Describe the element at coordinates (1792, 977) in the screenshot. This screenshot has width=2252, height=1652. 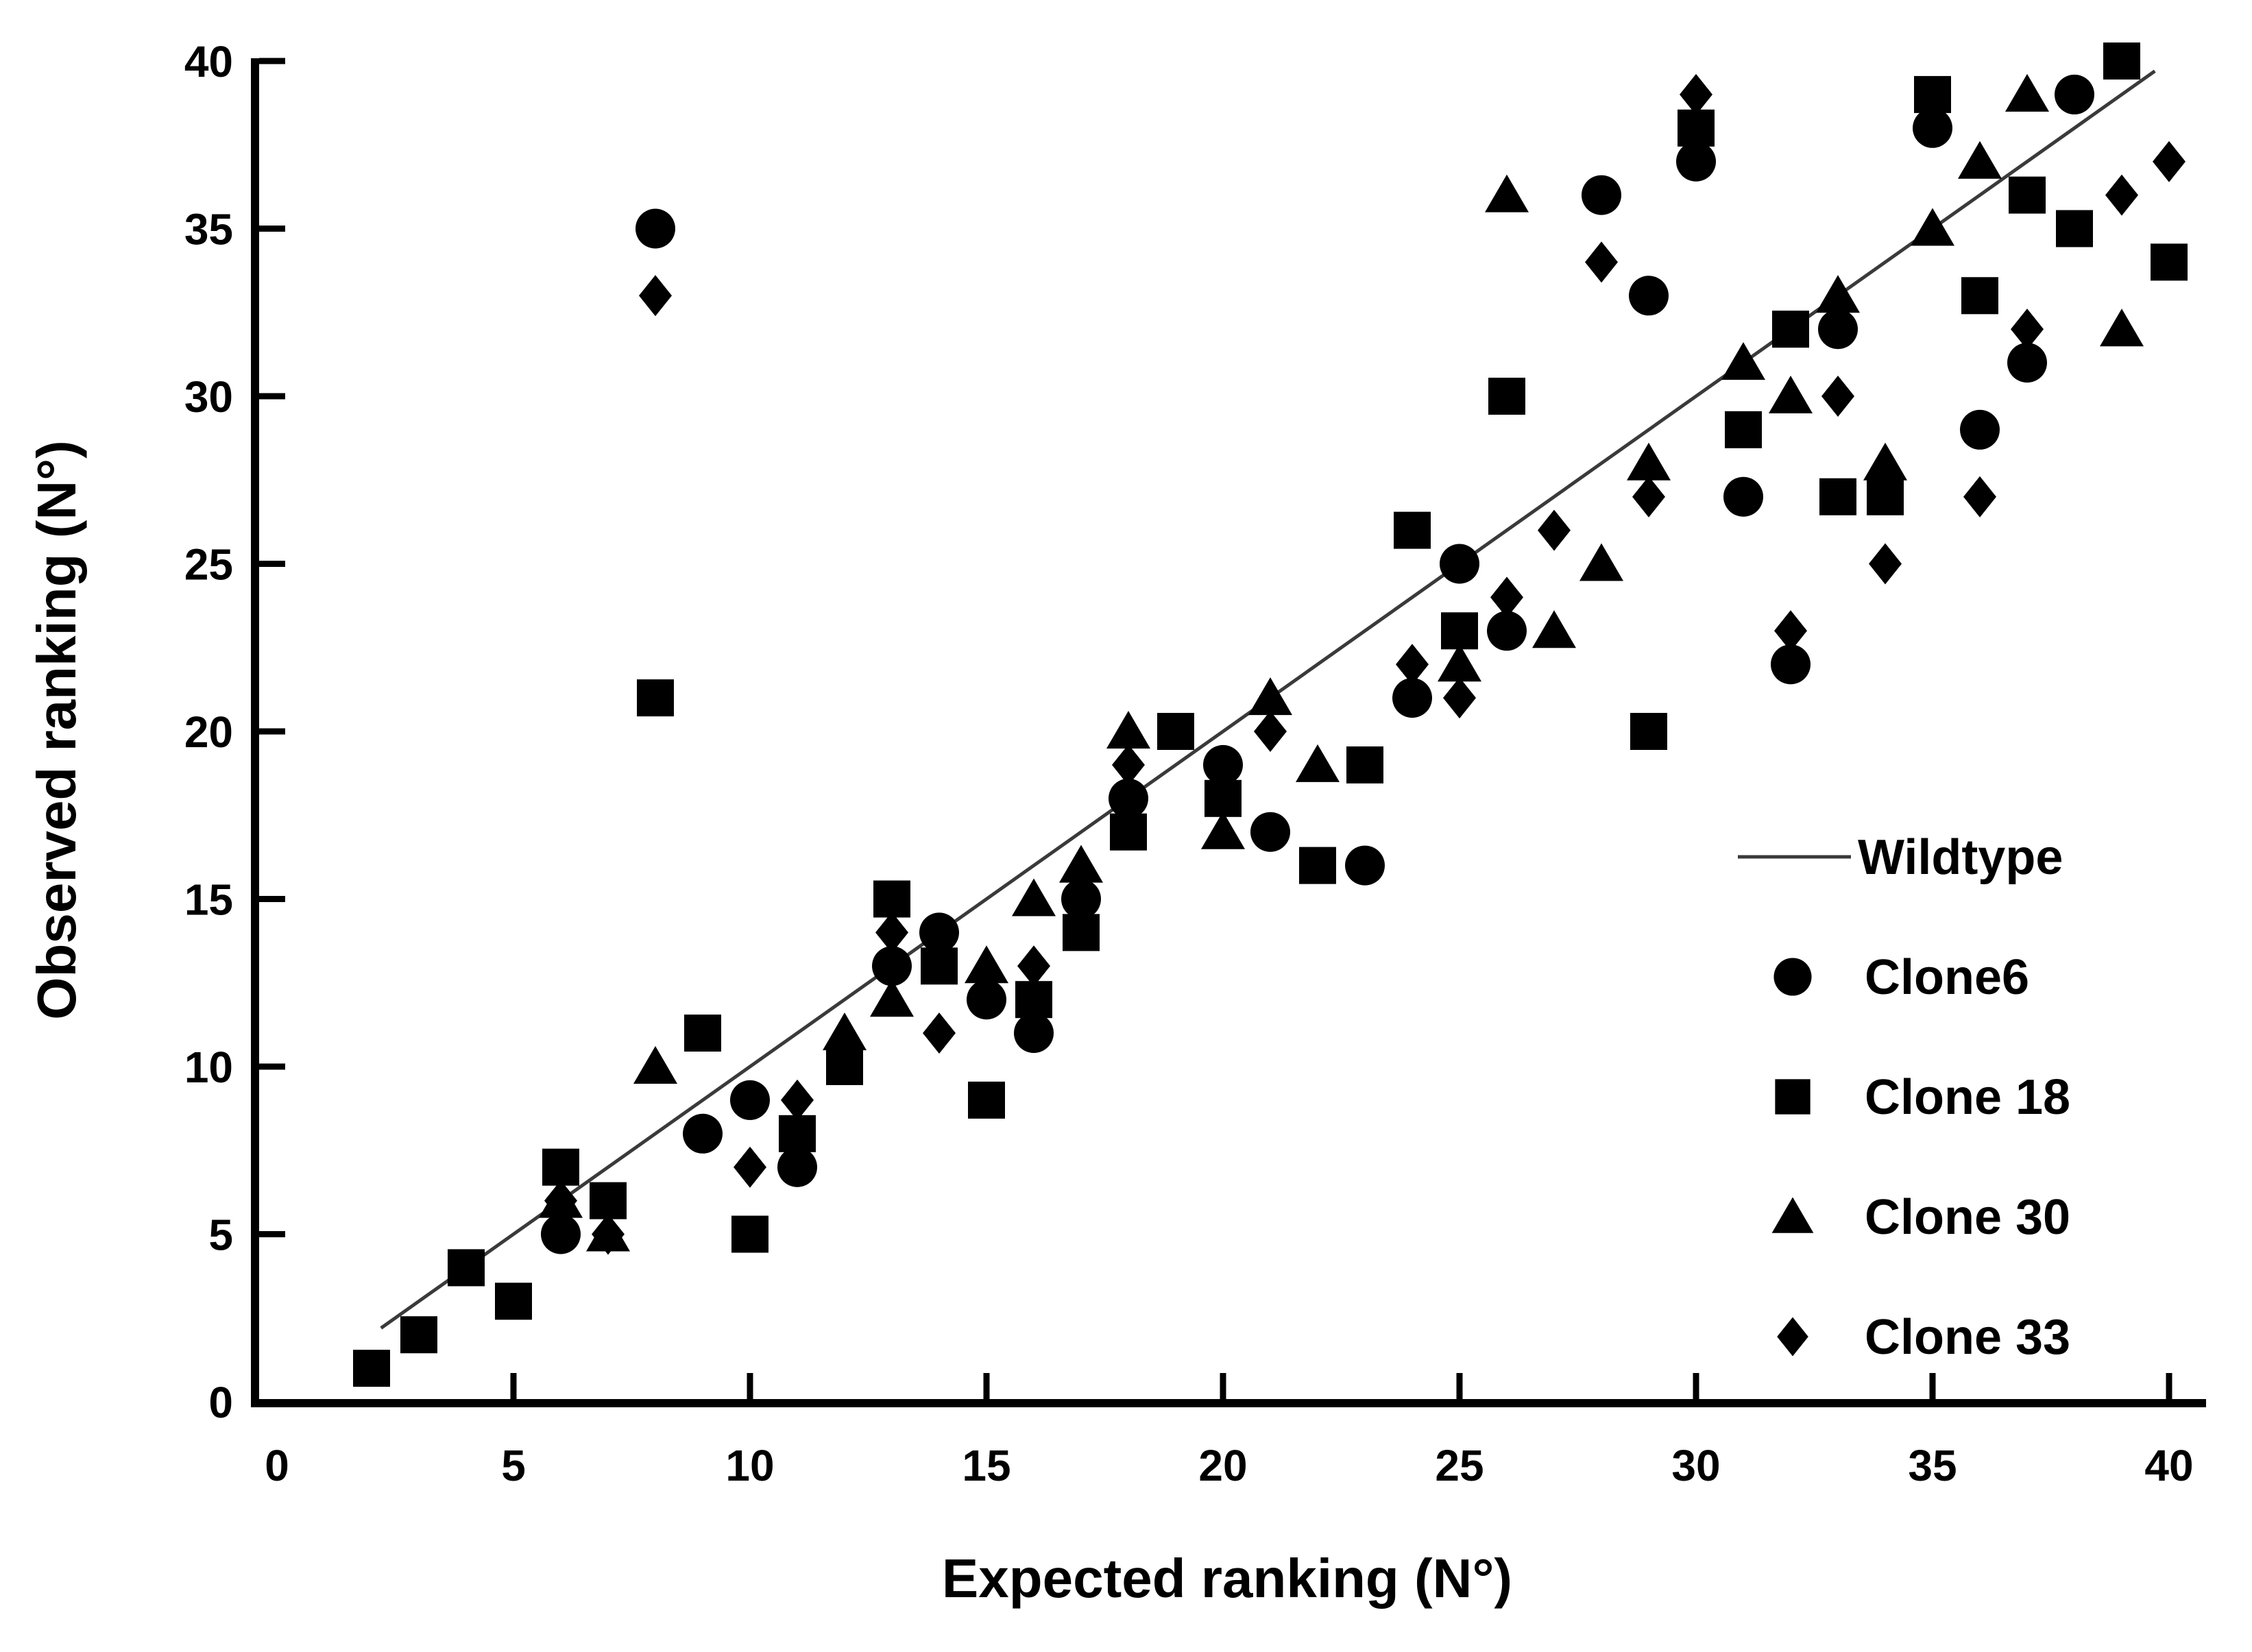
I see `legend-marker-circle` at that location.